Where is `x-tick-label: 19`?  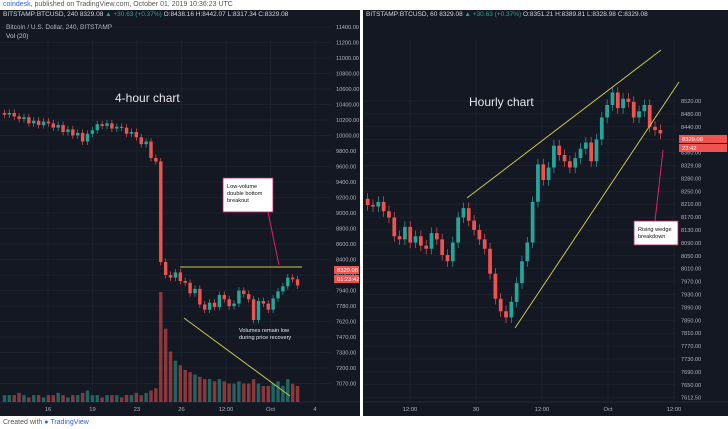
x-tick-label: 19 is located at coordinates (92, 410).